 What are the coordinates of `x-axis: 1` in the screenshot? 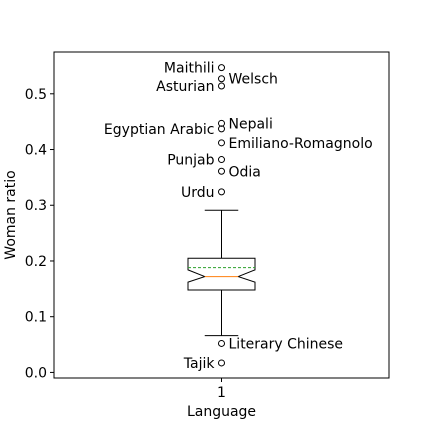 It's located at (221, 389).